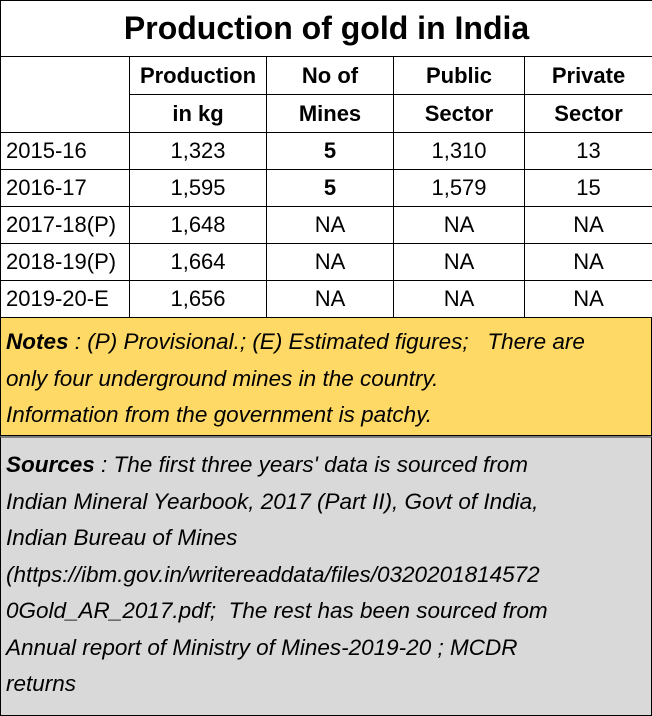  What do you see at coordinates (37, 341) in the screenshot?
I see `notes-label: Notes` at bounding box center [37, 341].